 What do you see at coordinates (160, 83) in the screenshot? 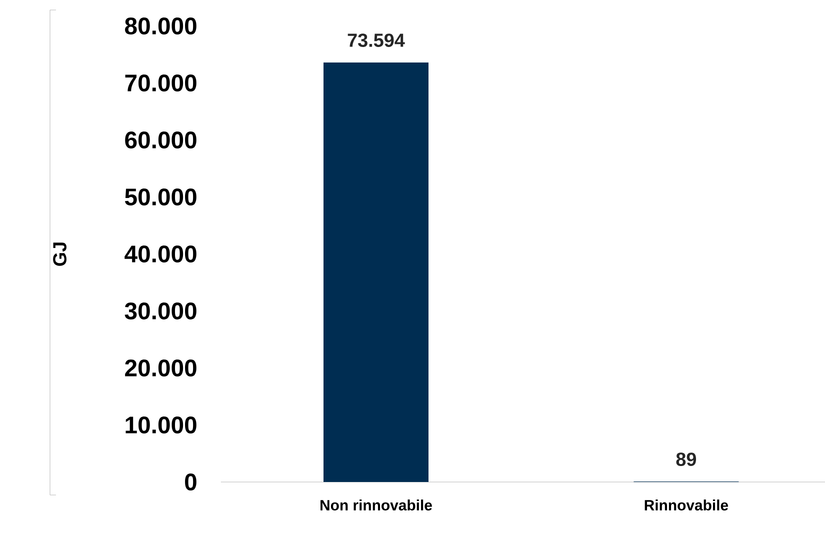
I see `y-tick-label: 70.000` at bounding box center [160, 83].